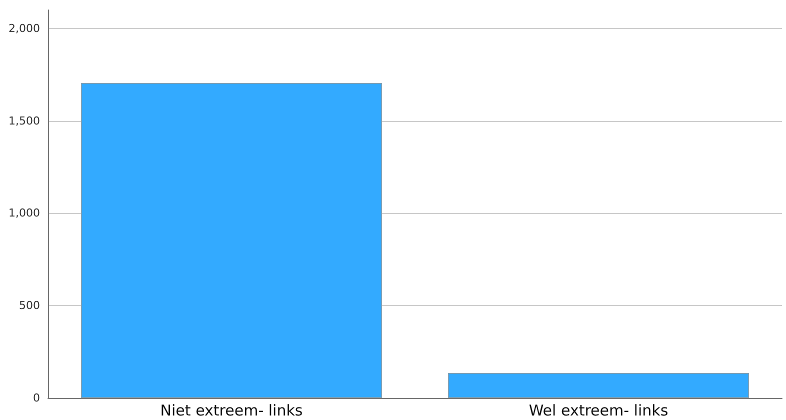 This screenshot has width=786, height=420. Describe the element at coordinates (24, 213) in the screenshot. I see `y-tick-label: 1,000` at that location.